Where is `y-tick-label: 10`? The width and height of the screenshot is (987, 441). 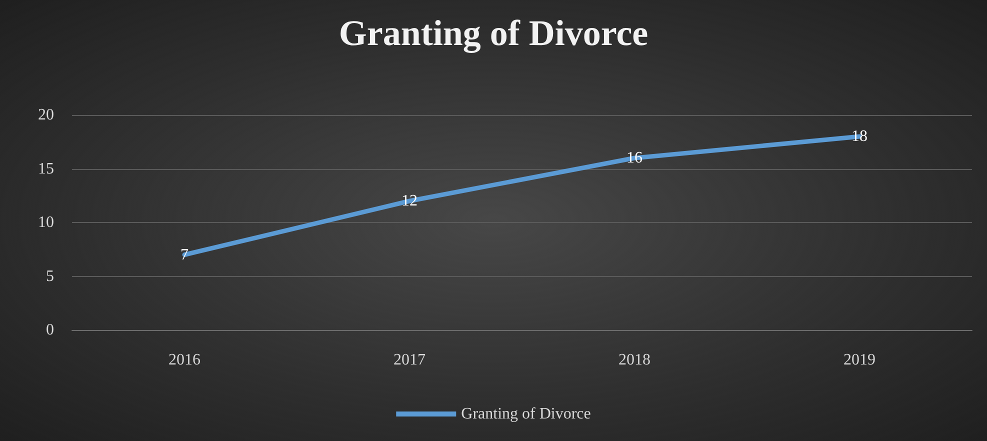
y-tick-label: 10 is located at coordinates (46, 222).